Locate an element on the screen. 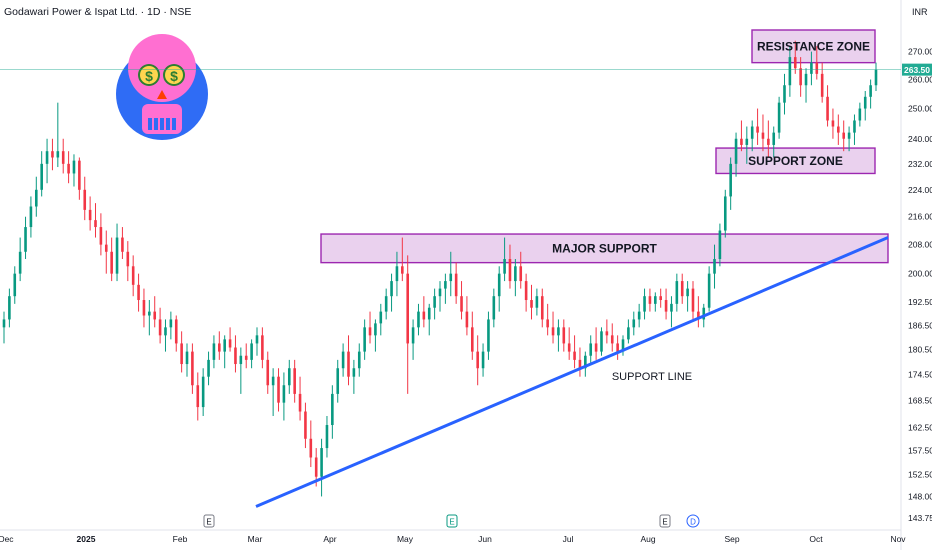 The width and height of the screenshot is (932, 555). time-tick-label: Sep is located at coordinates (731, 539).